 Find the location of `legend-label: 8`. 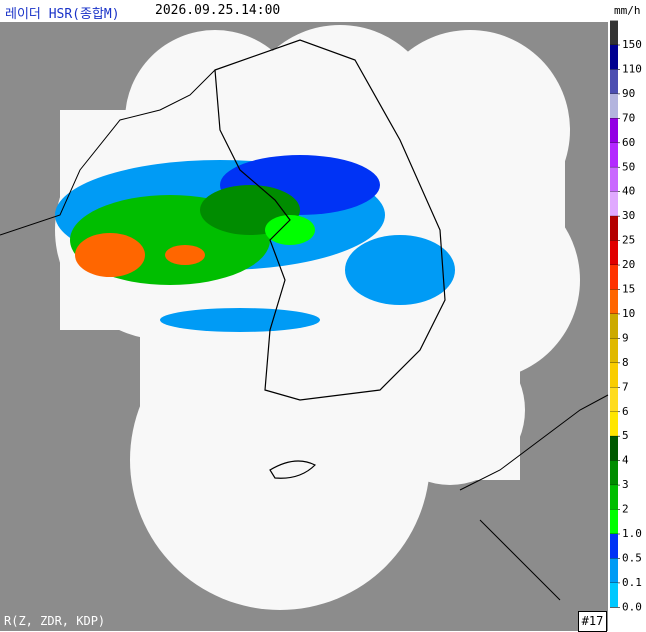

legend-label: 8 is located at coordinates (625, 362).